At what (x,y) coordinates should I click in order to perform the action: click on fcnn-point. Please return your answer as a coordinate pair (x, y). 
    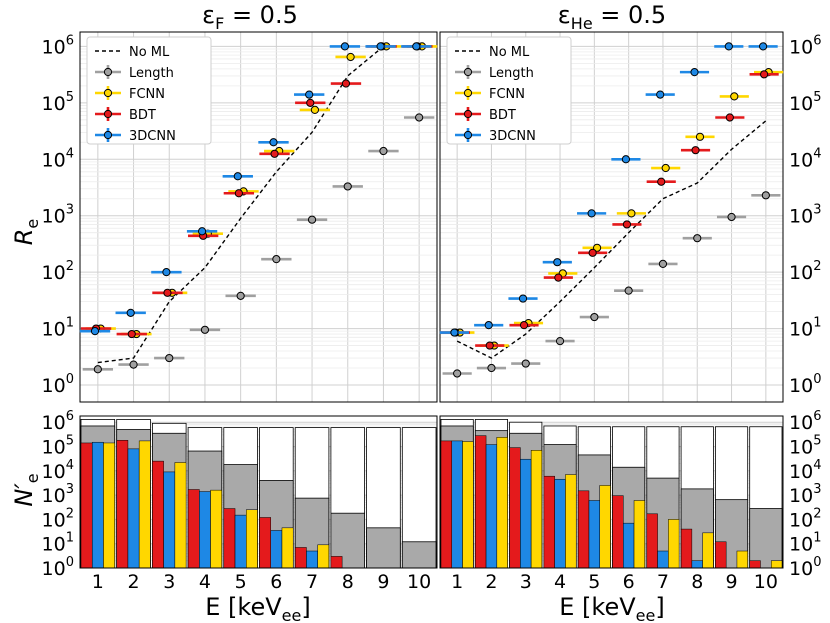
    Looking at the image, I should click on (666, 168).